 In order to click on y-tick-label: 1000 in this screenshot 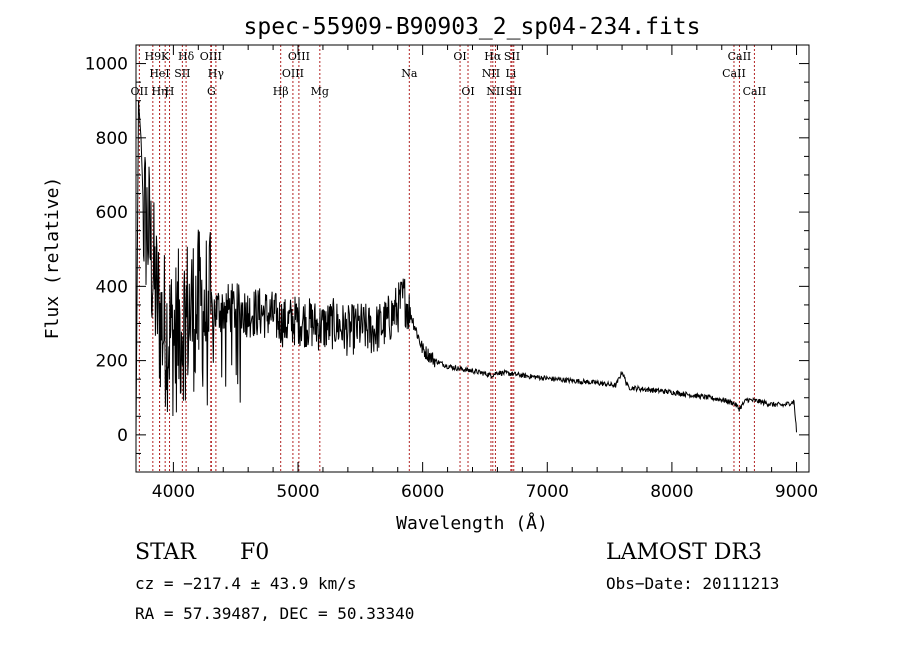, I will do `click(106, 65)`.